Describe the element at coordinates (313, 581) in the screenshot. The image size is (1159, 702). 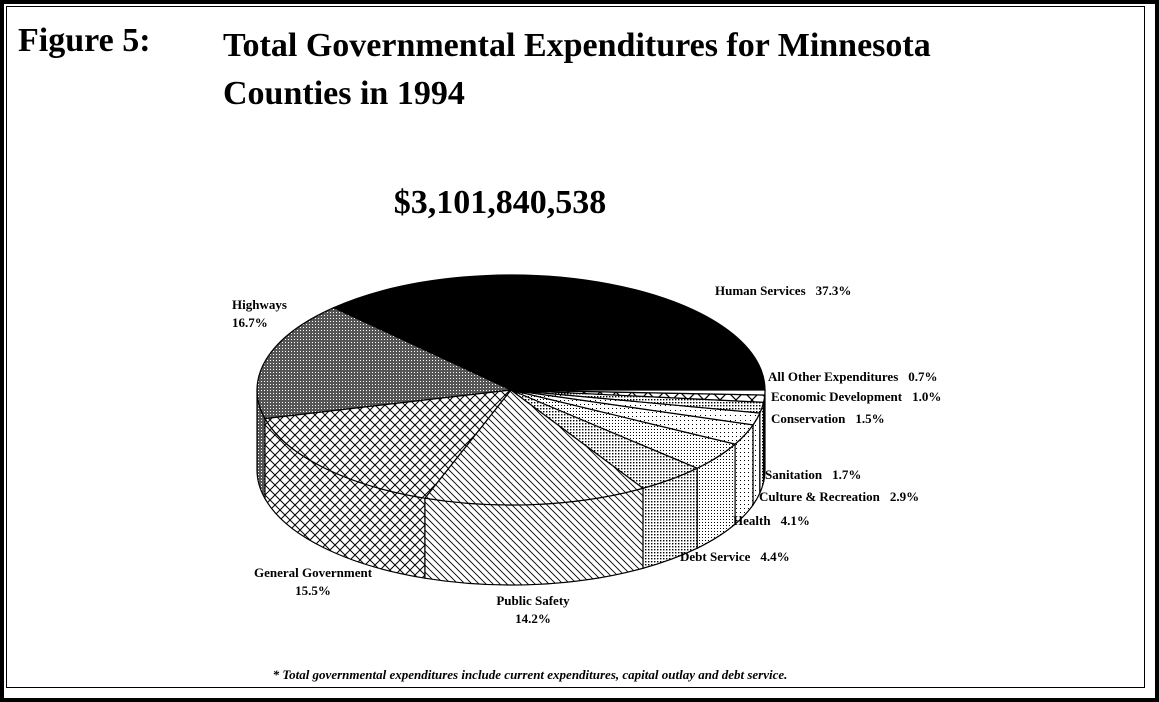
I see `data-label: General Government 15.5%` at that location.